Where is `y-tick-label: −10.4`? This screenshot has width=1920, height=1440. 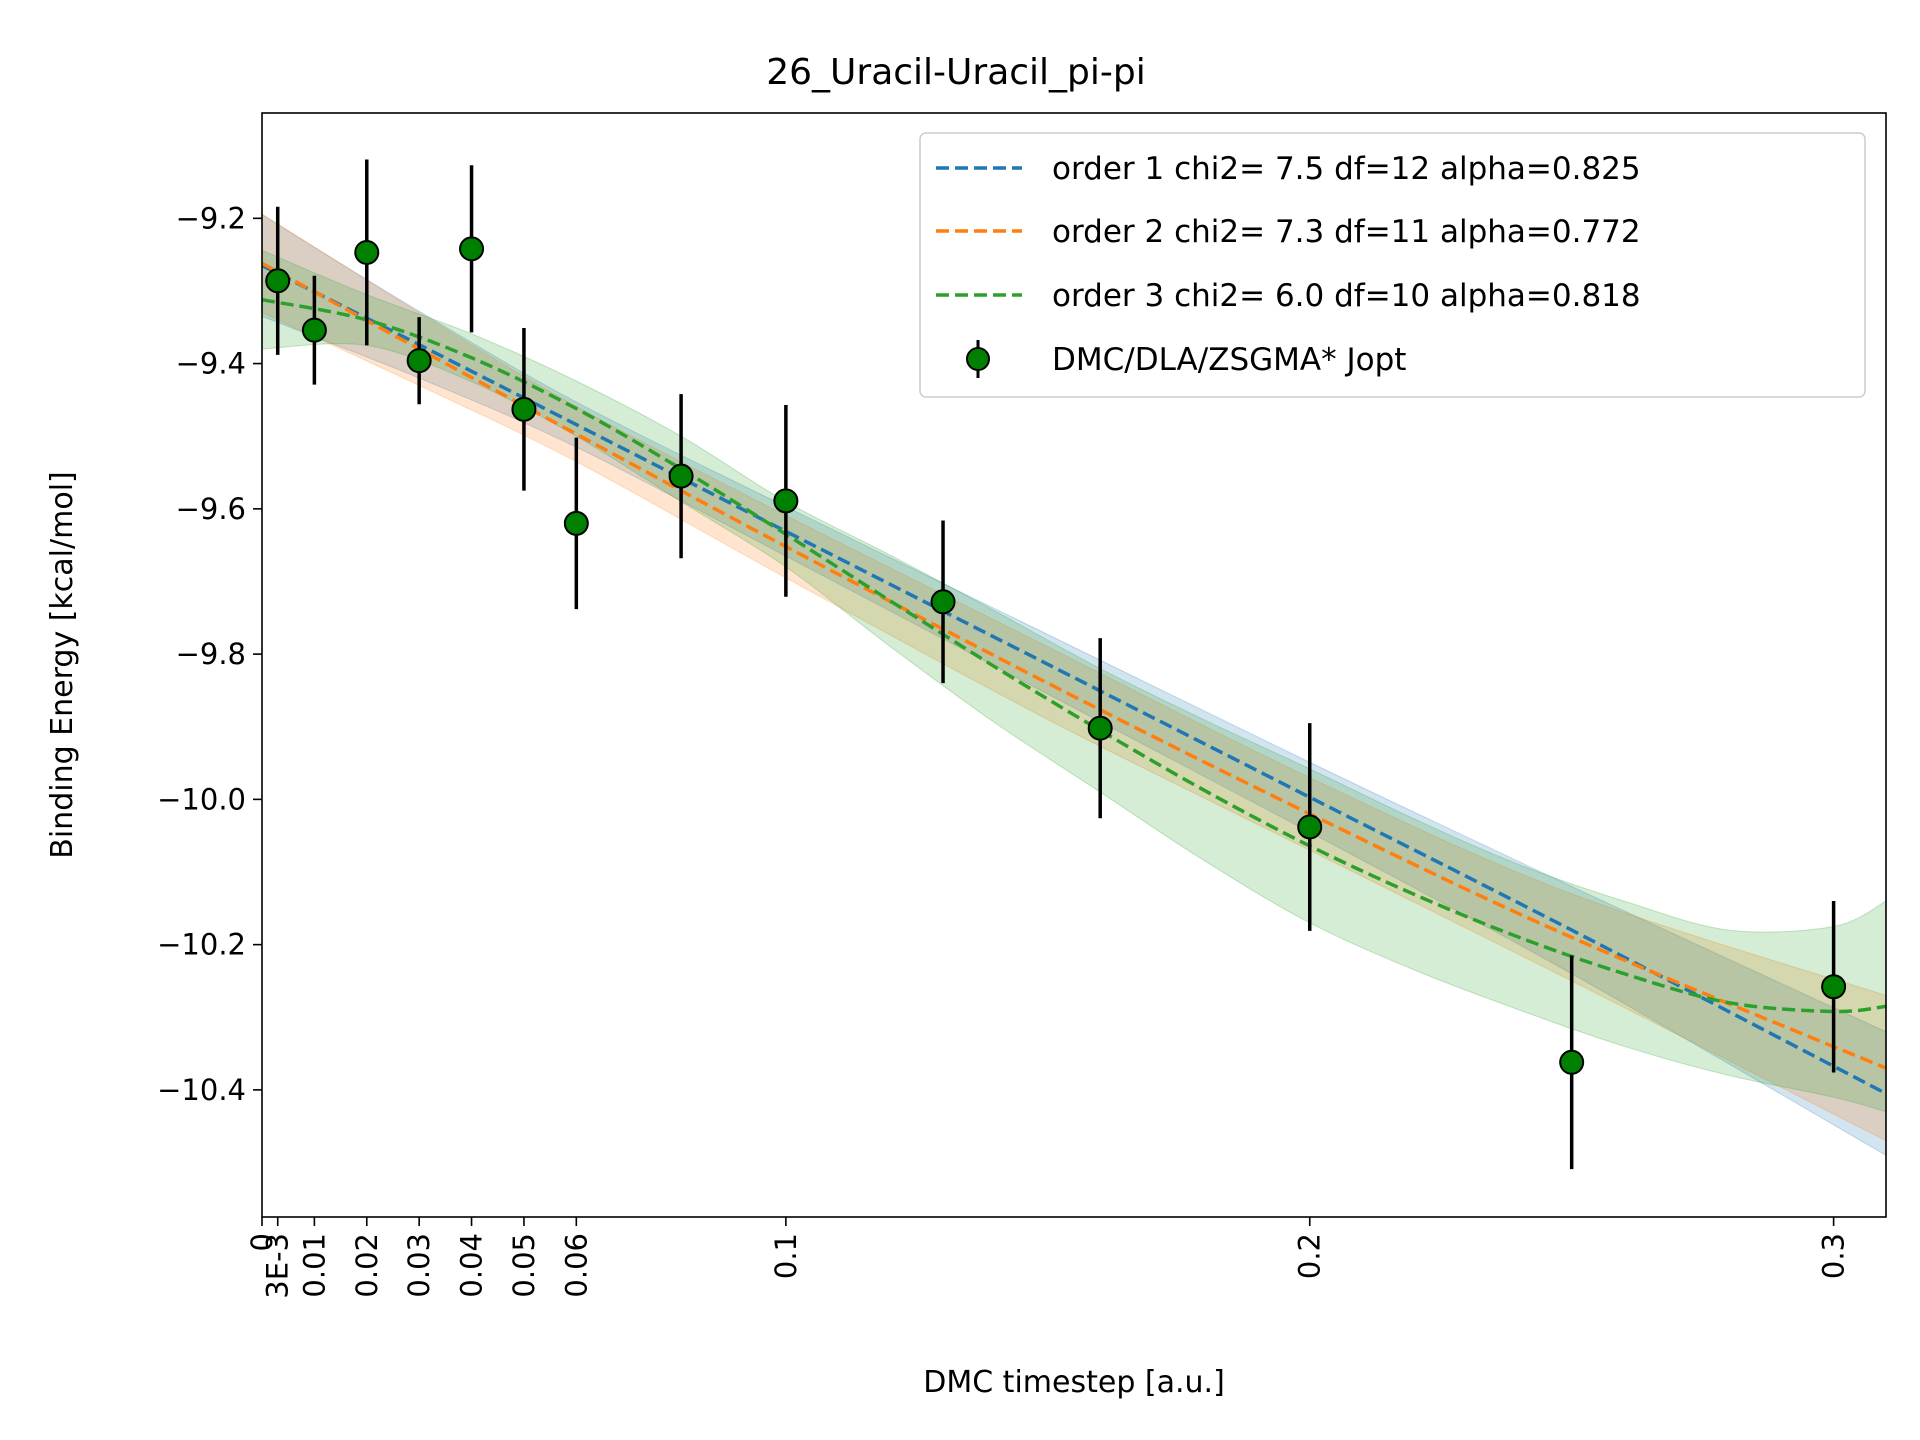
y-tick-label: −10.4 is located at coordinates (201, 1090).